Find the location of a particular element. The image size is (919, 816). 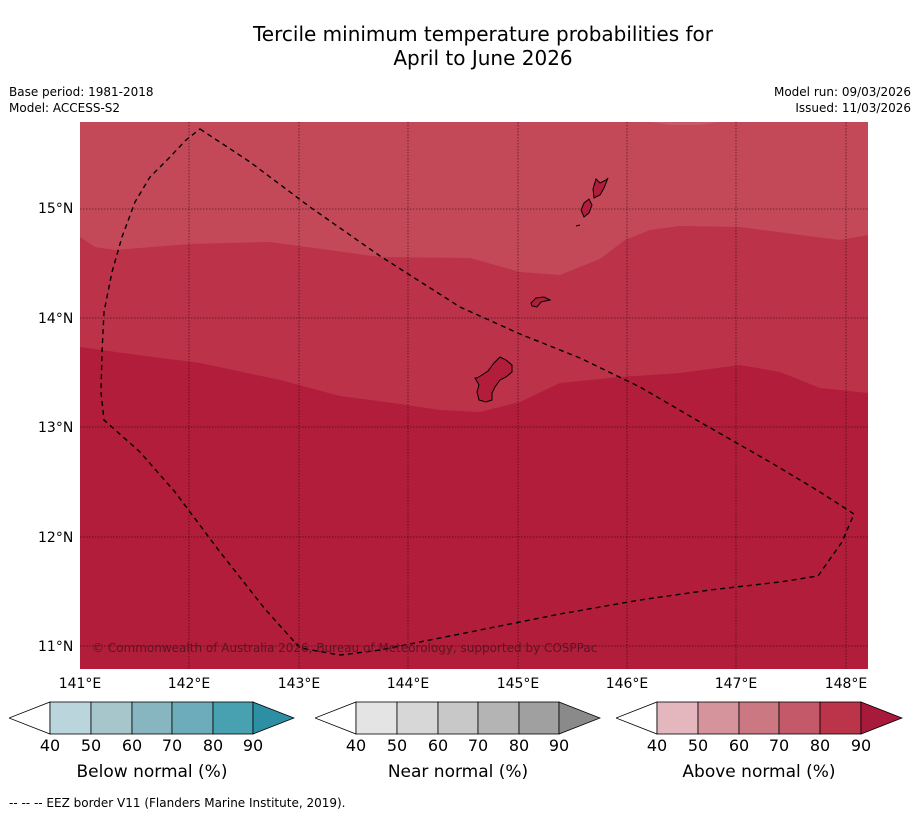

lat-label-15n: 15°N is located at coordinates (56, 209).